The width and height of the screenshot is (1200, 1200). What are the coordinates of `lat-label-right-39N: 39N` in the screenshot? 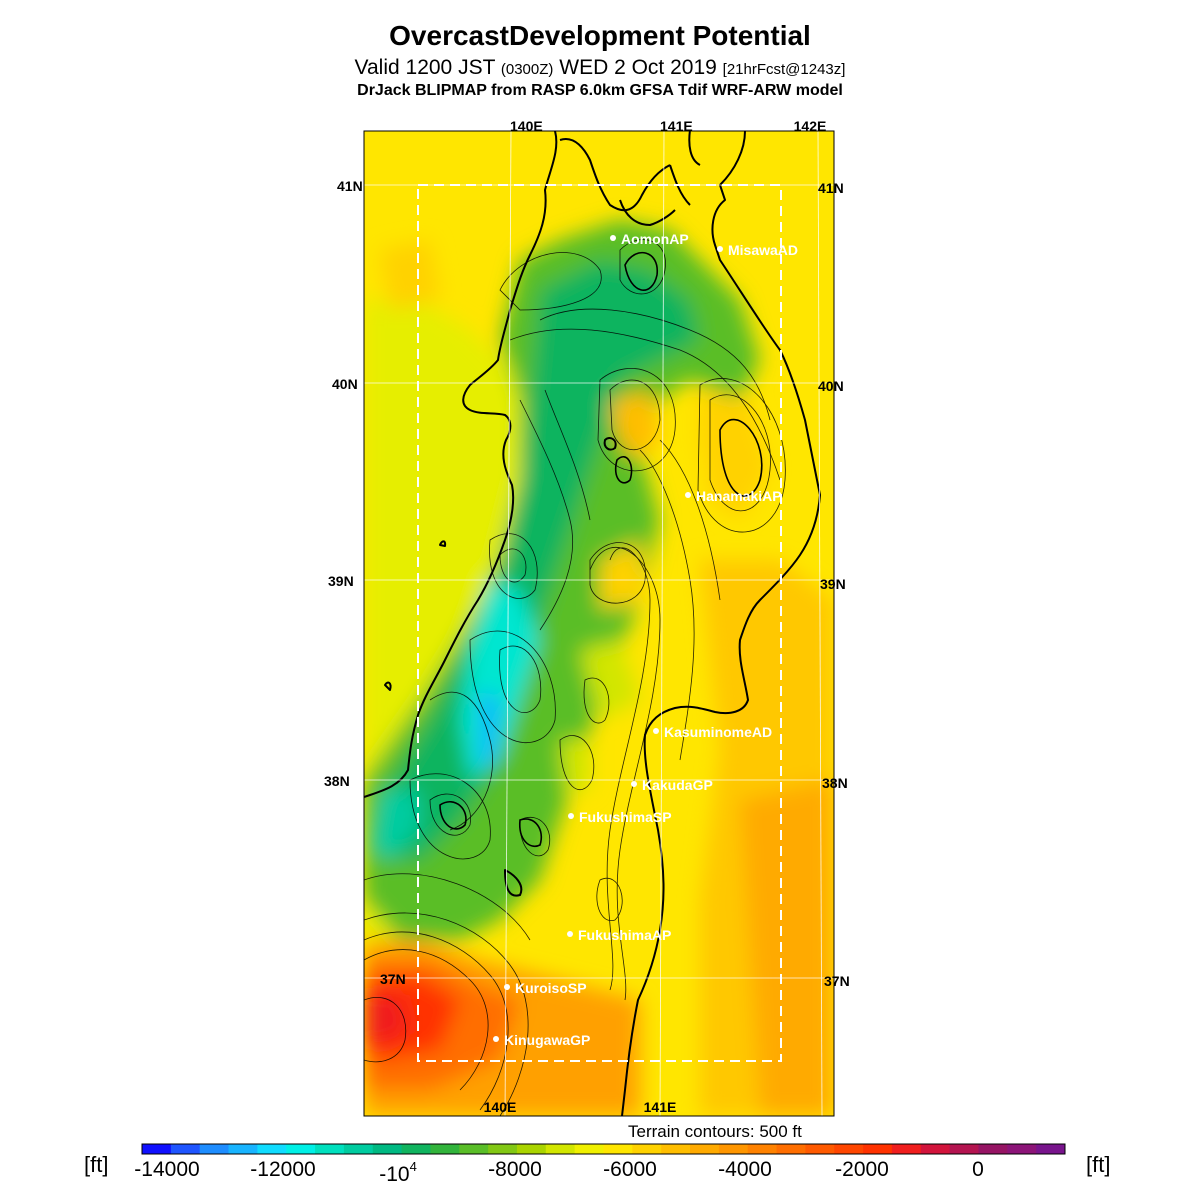 It's located at (833, 584).